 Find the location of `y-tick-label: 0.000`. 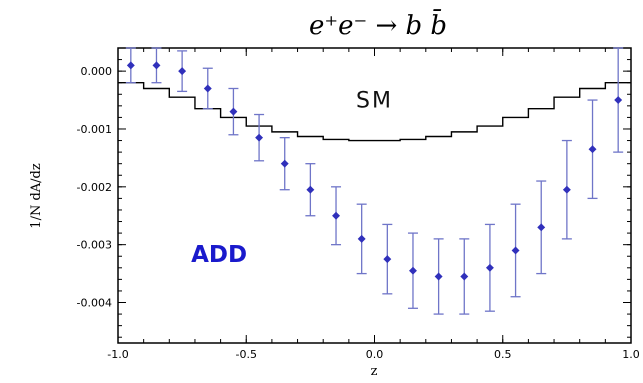

y-tick-label: 0.000 is located at coordinates (97, 71).